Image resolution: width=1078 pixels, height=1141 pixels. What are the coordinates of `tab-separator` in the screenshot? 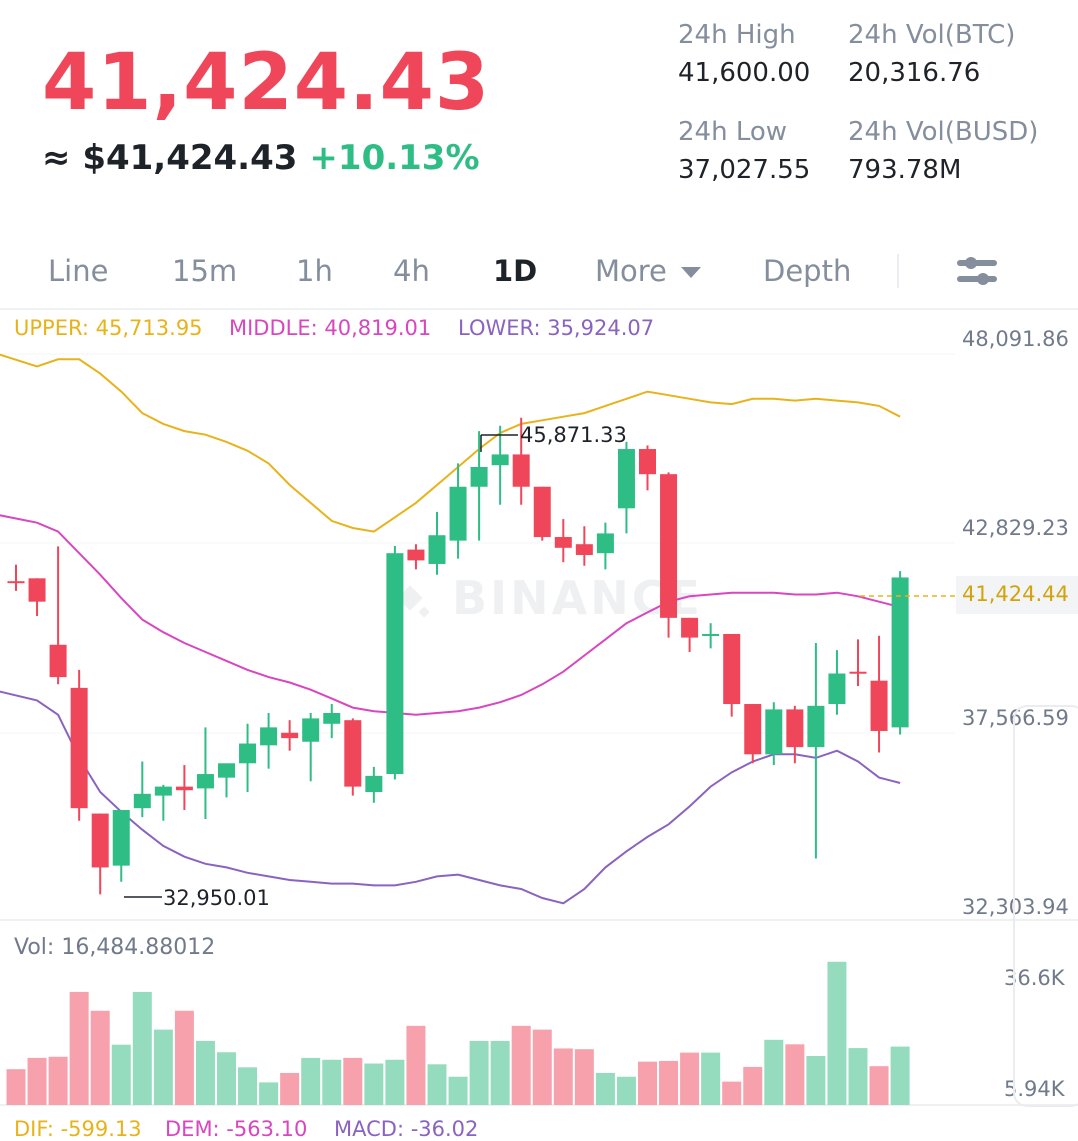 It's located at (898, 271).